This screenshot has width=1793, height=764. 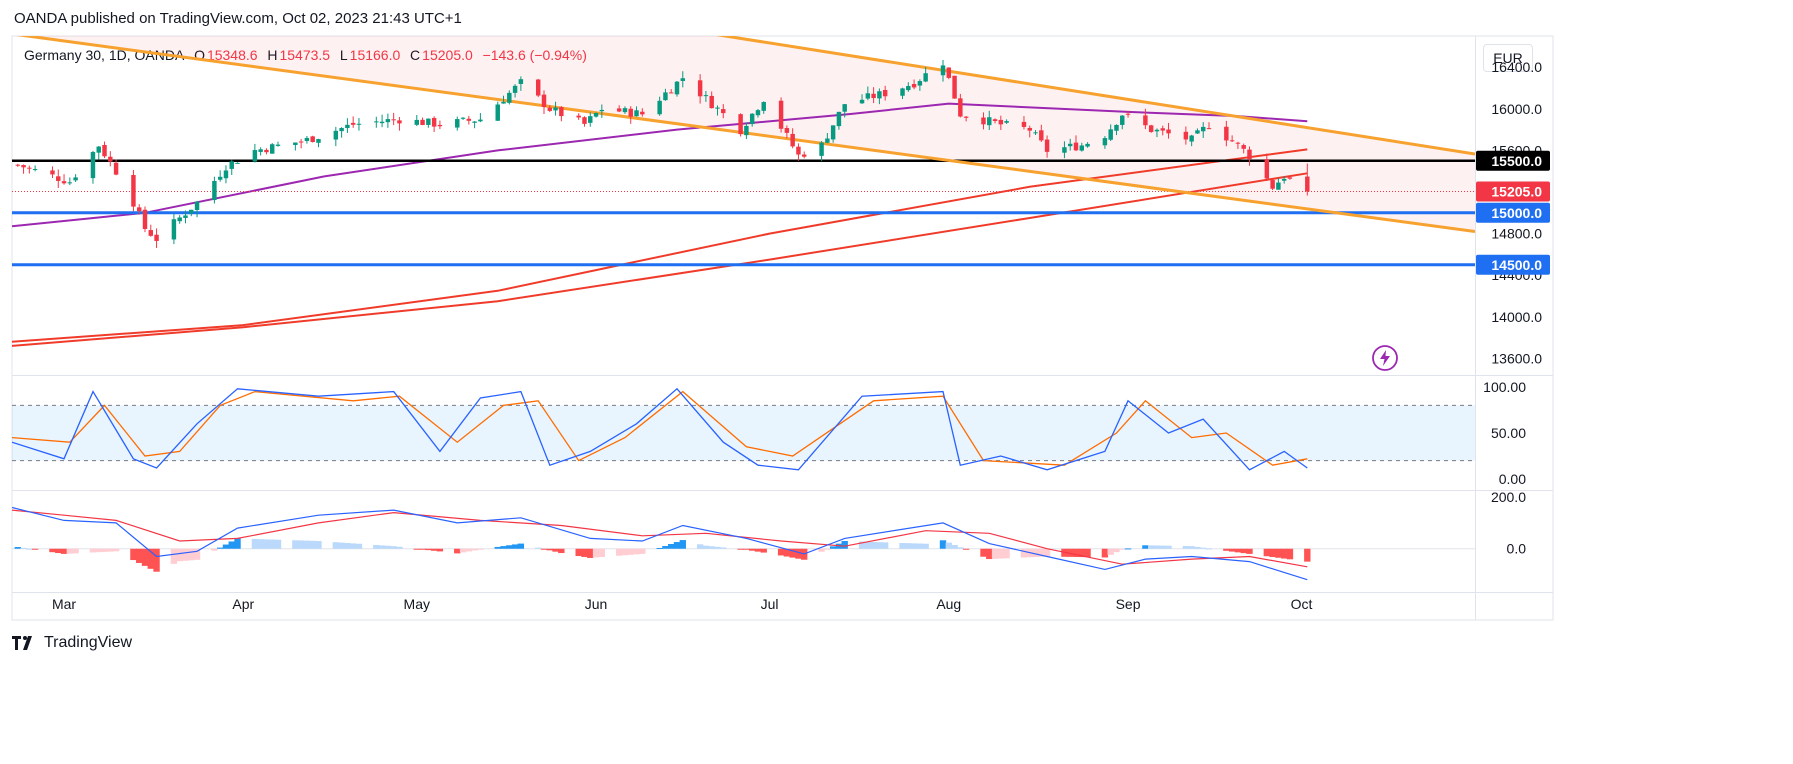 I want to click on macd-line, so click(x=660, y=543).